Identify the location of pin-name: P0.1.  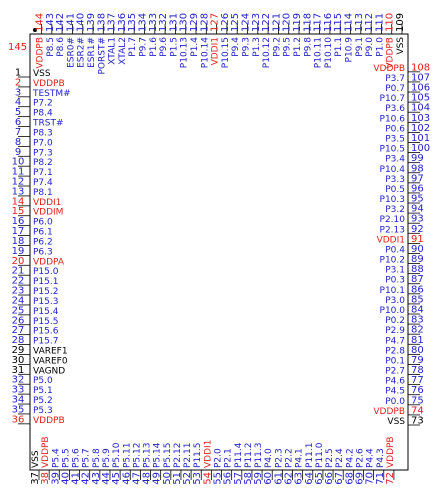
(395, 361).